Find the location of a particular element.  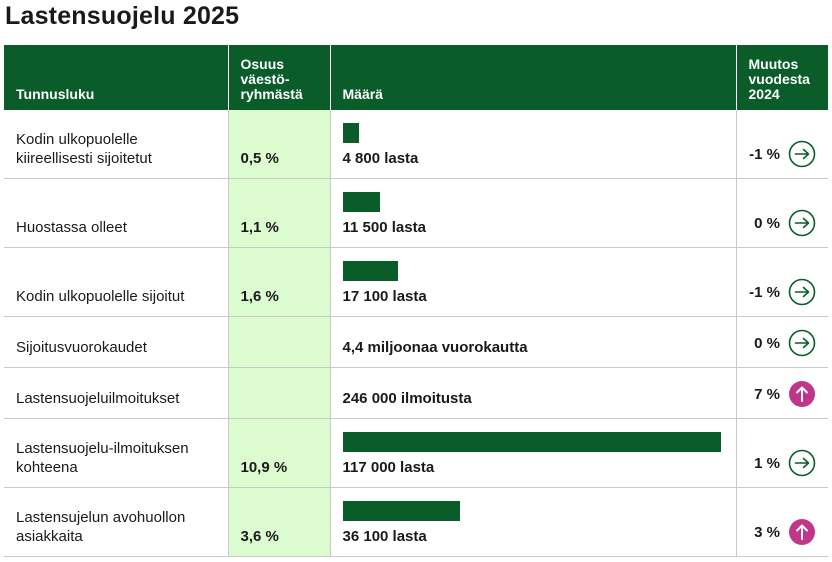

indicator-name: Huostassa olleet is located at coordinates (116, 213).